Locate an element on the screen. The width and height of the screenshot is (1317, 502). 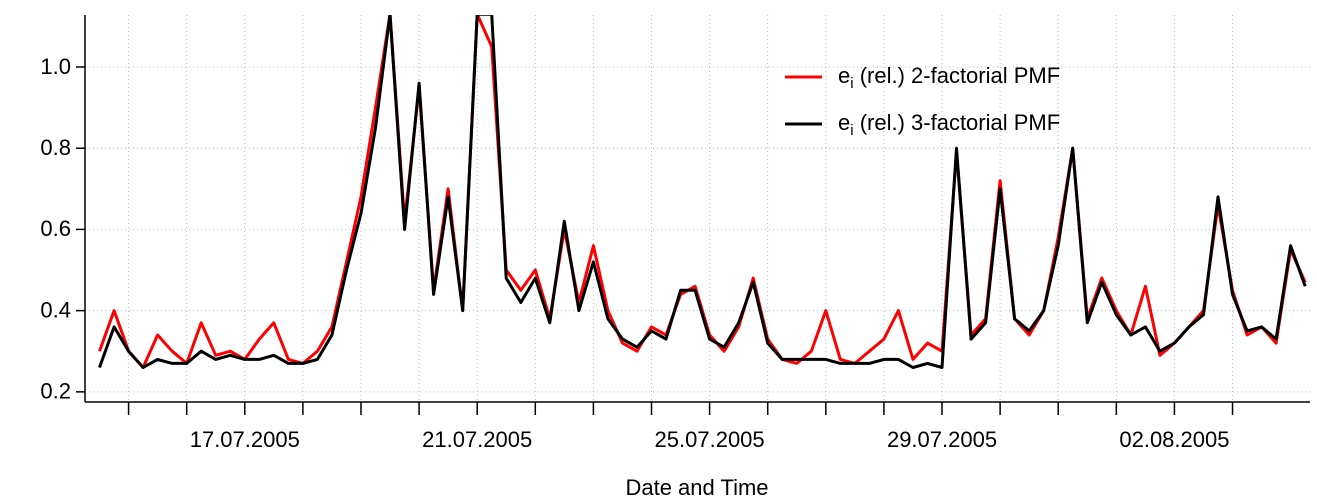
x-tick-label: 02.08.2005 is located at coordinates (1174, 439).